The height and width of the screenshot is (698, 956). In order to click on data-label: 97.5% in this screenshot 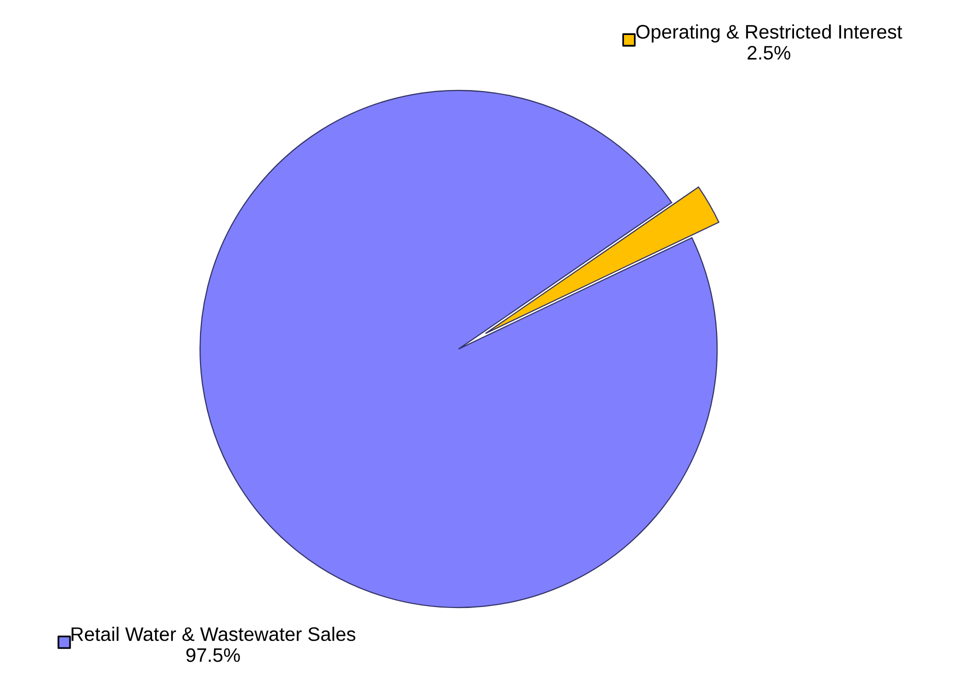, I will do `click(213, 655)`.